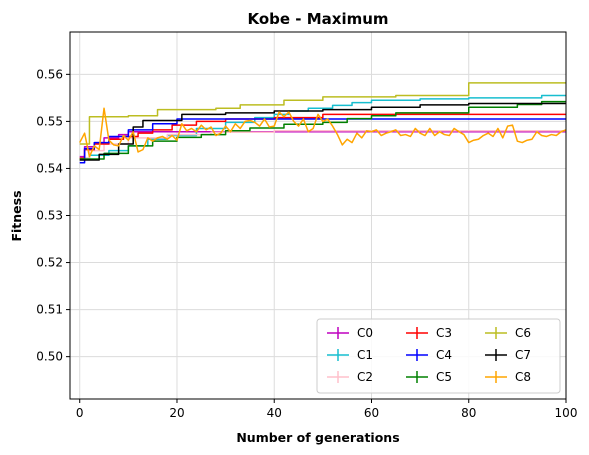  Describe the element at coordinates (365, 333) in the screenshot. I see `legend-label: C0` at that location.